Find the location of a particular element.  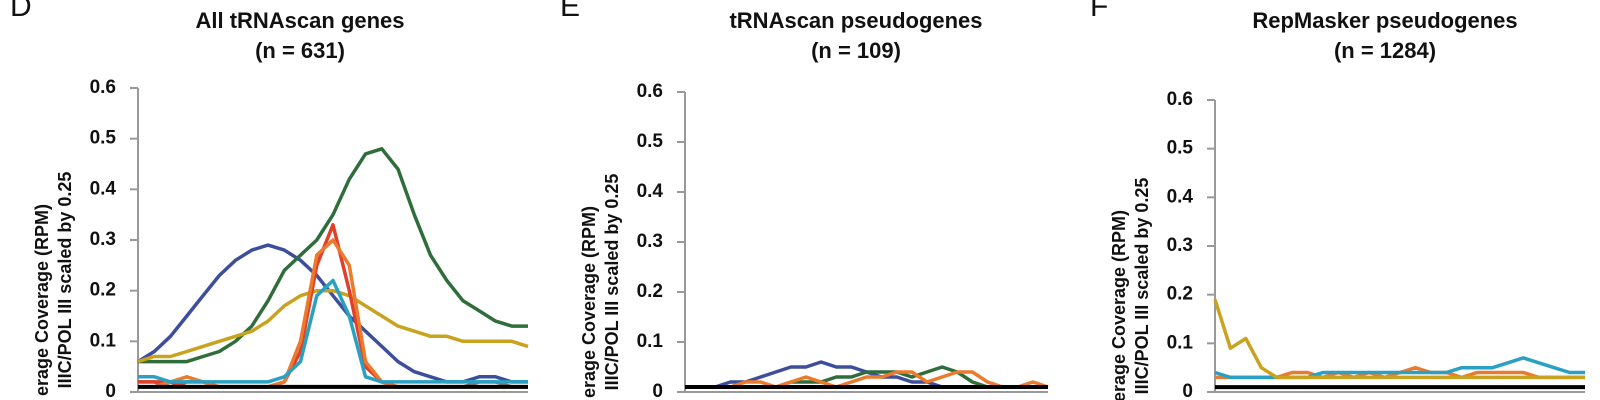

chart-subtitle: (n = 109) is located at coordinates (856, 50).